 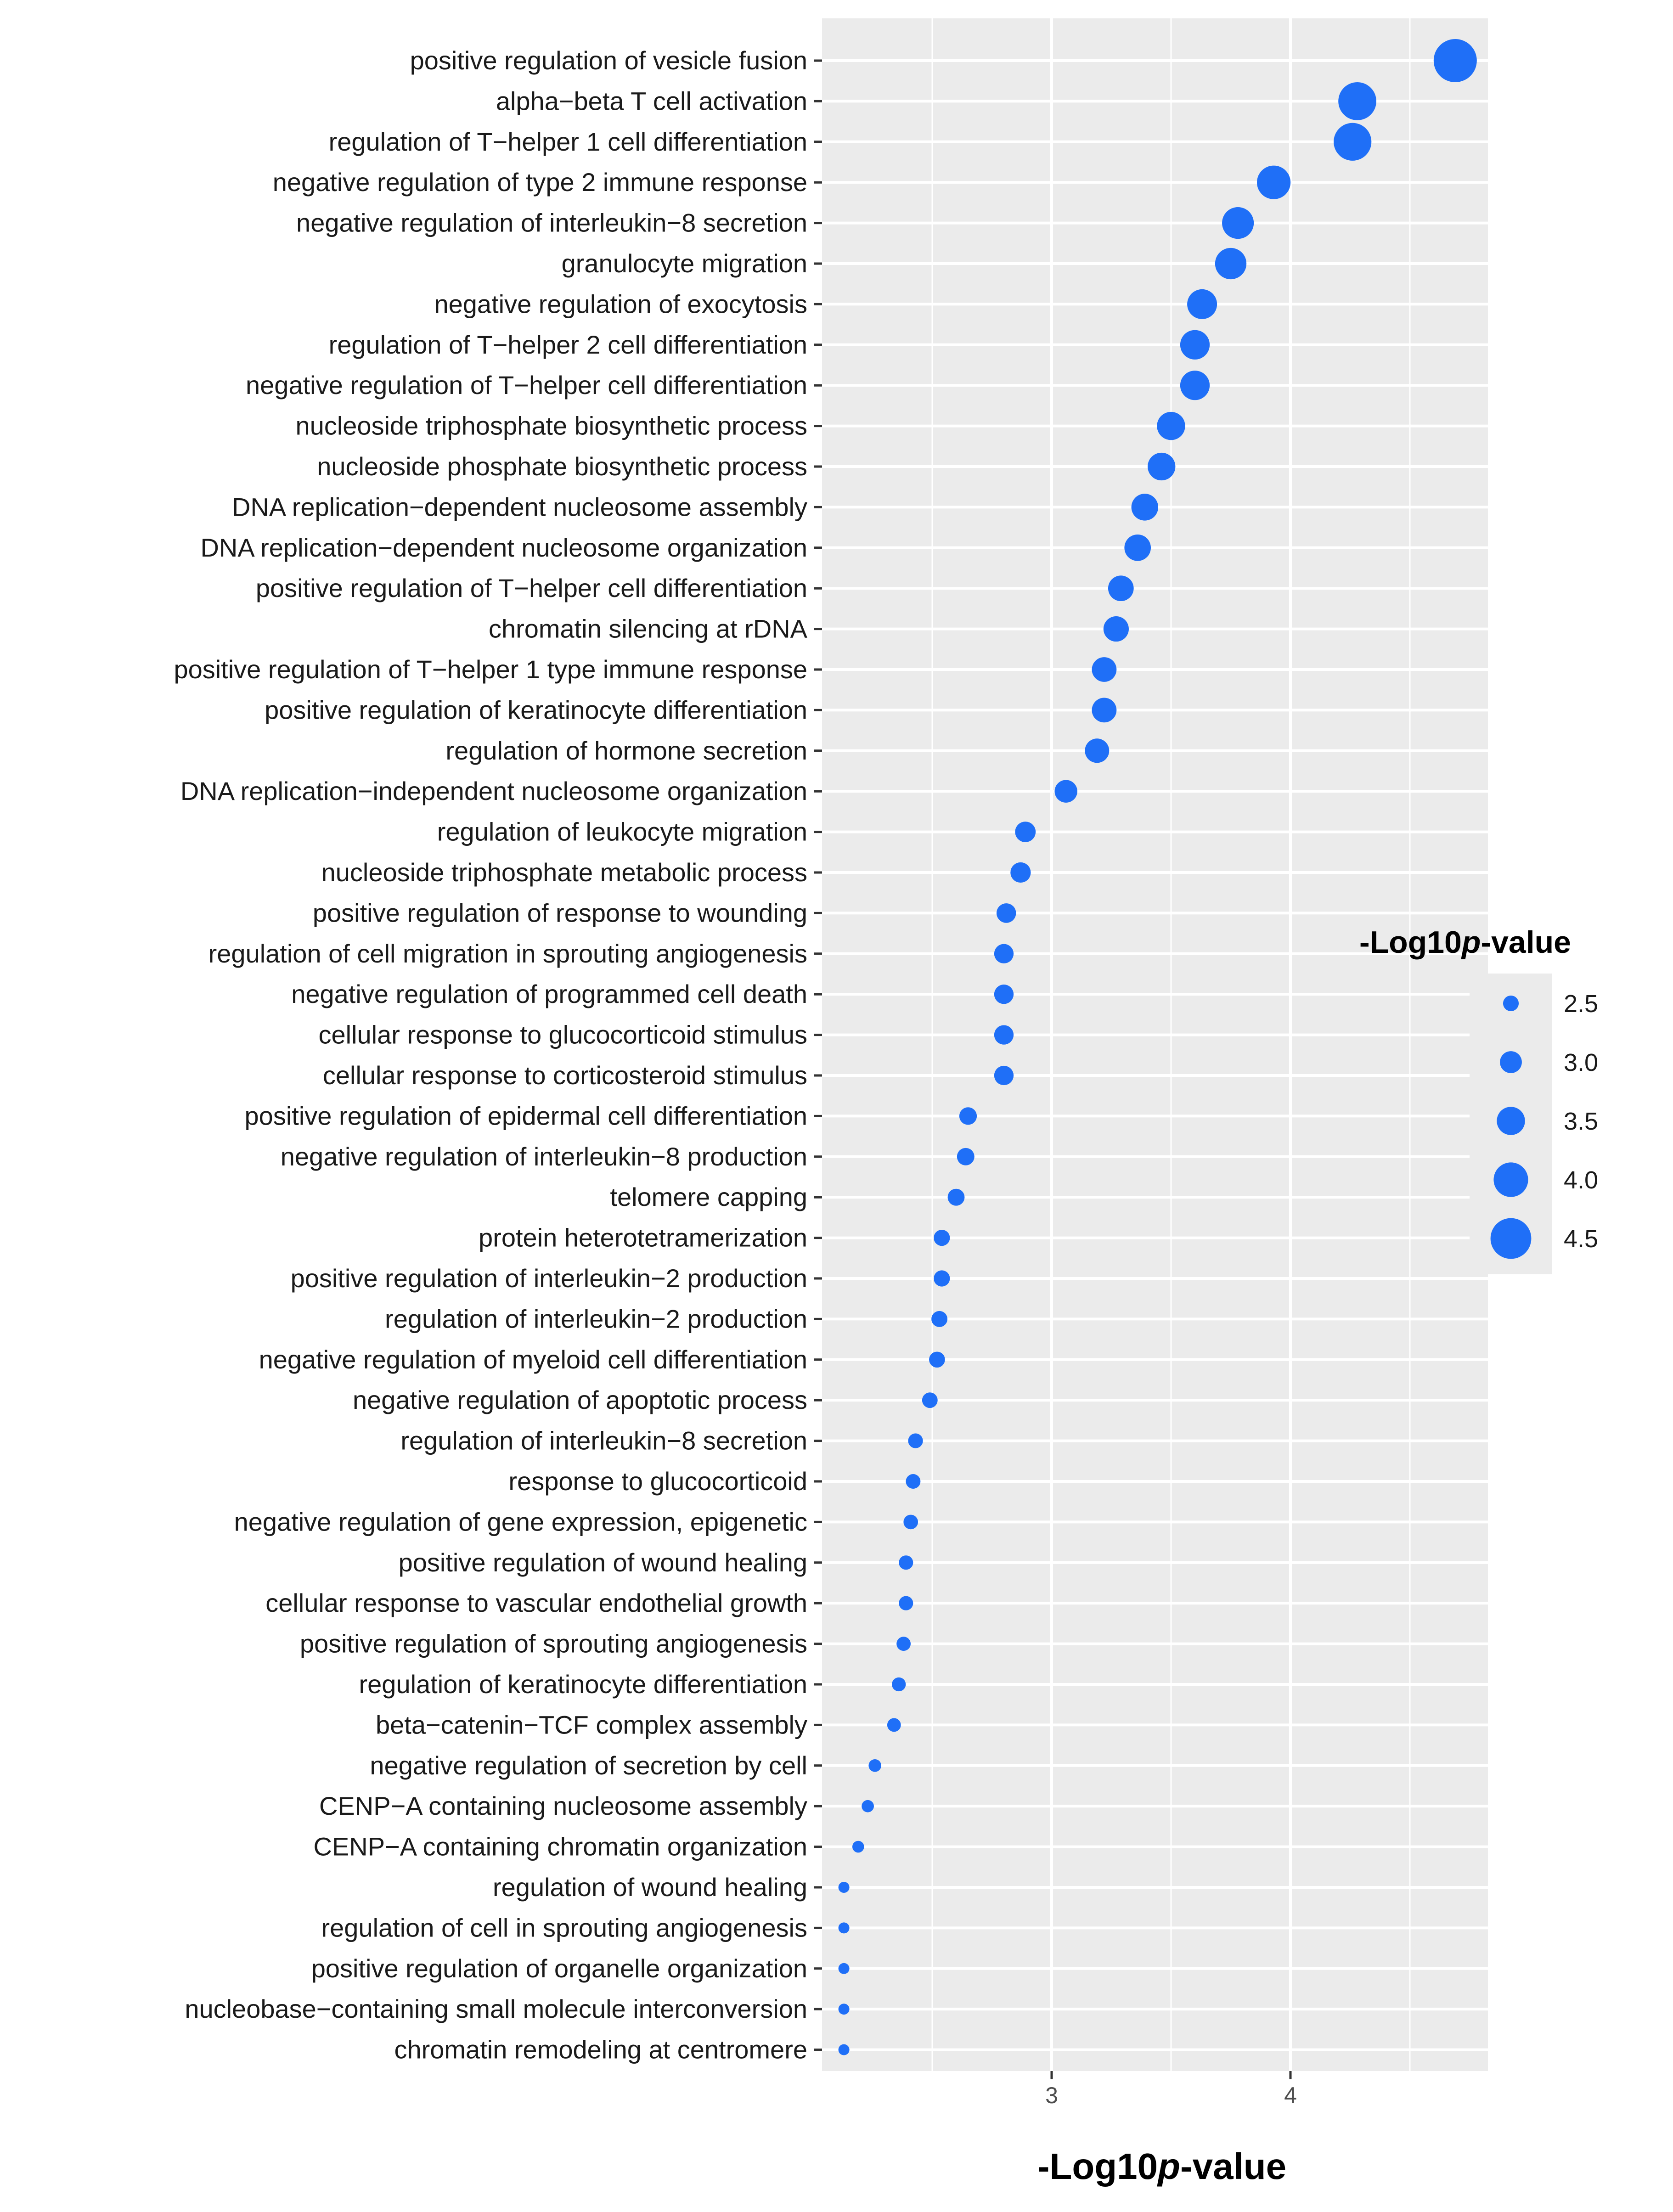 What do you see at coordinates (1161, 2166) in the screenshot?
I see `x-axis-title: -Log10p-value` at bounding box center [1161, 2166].